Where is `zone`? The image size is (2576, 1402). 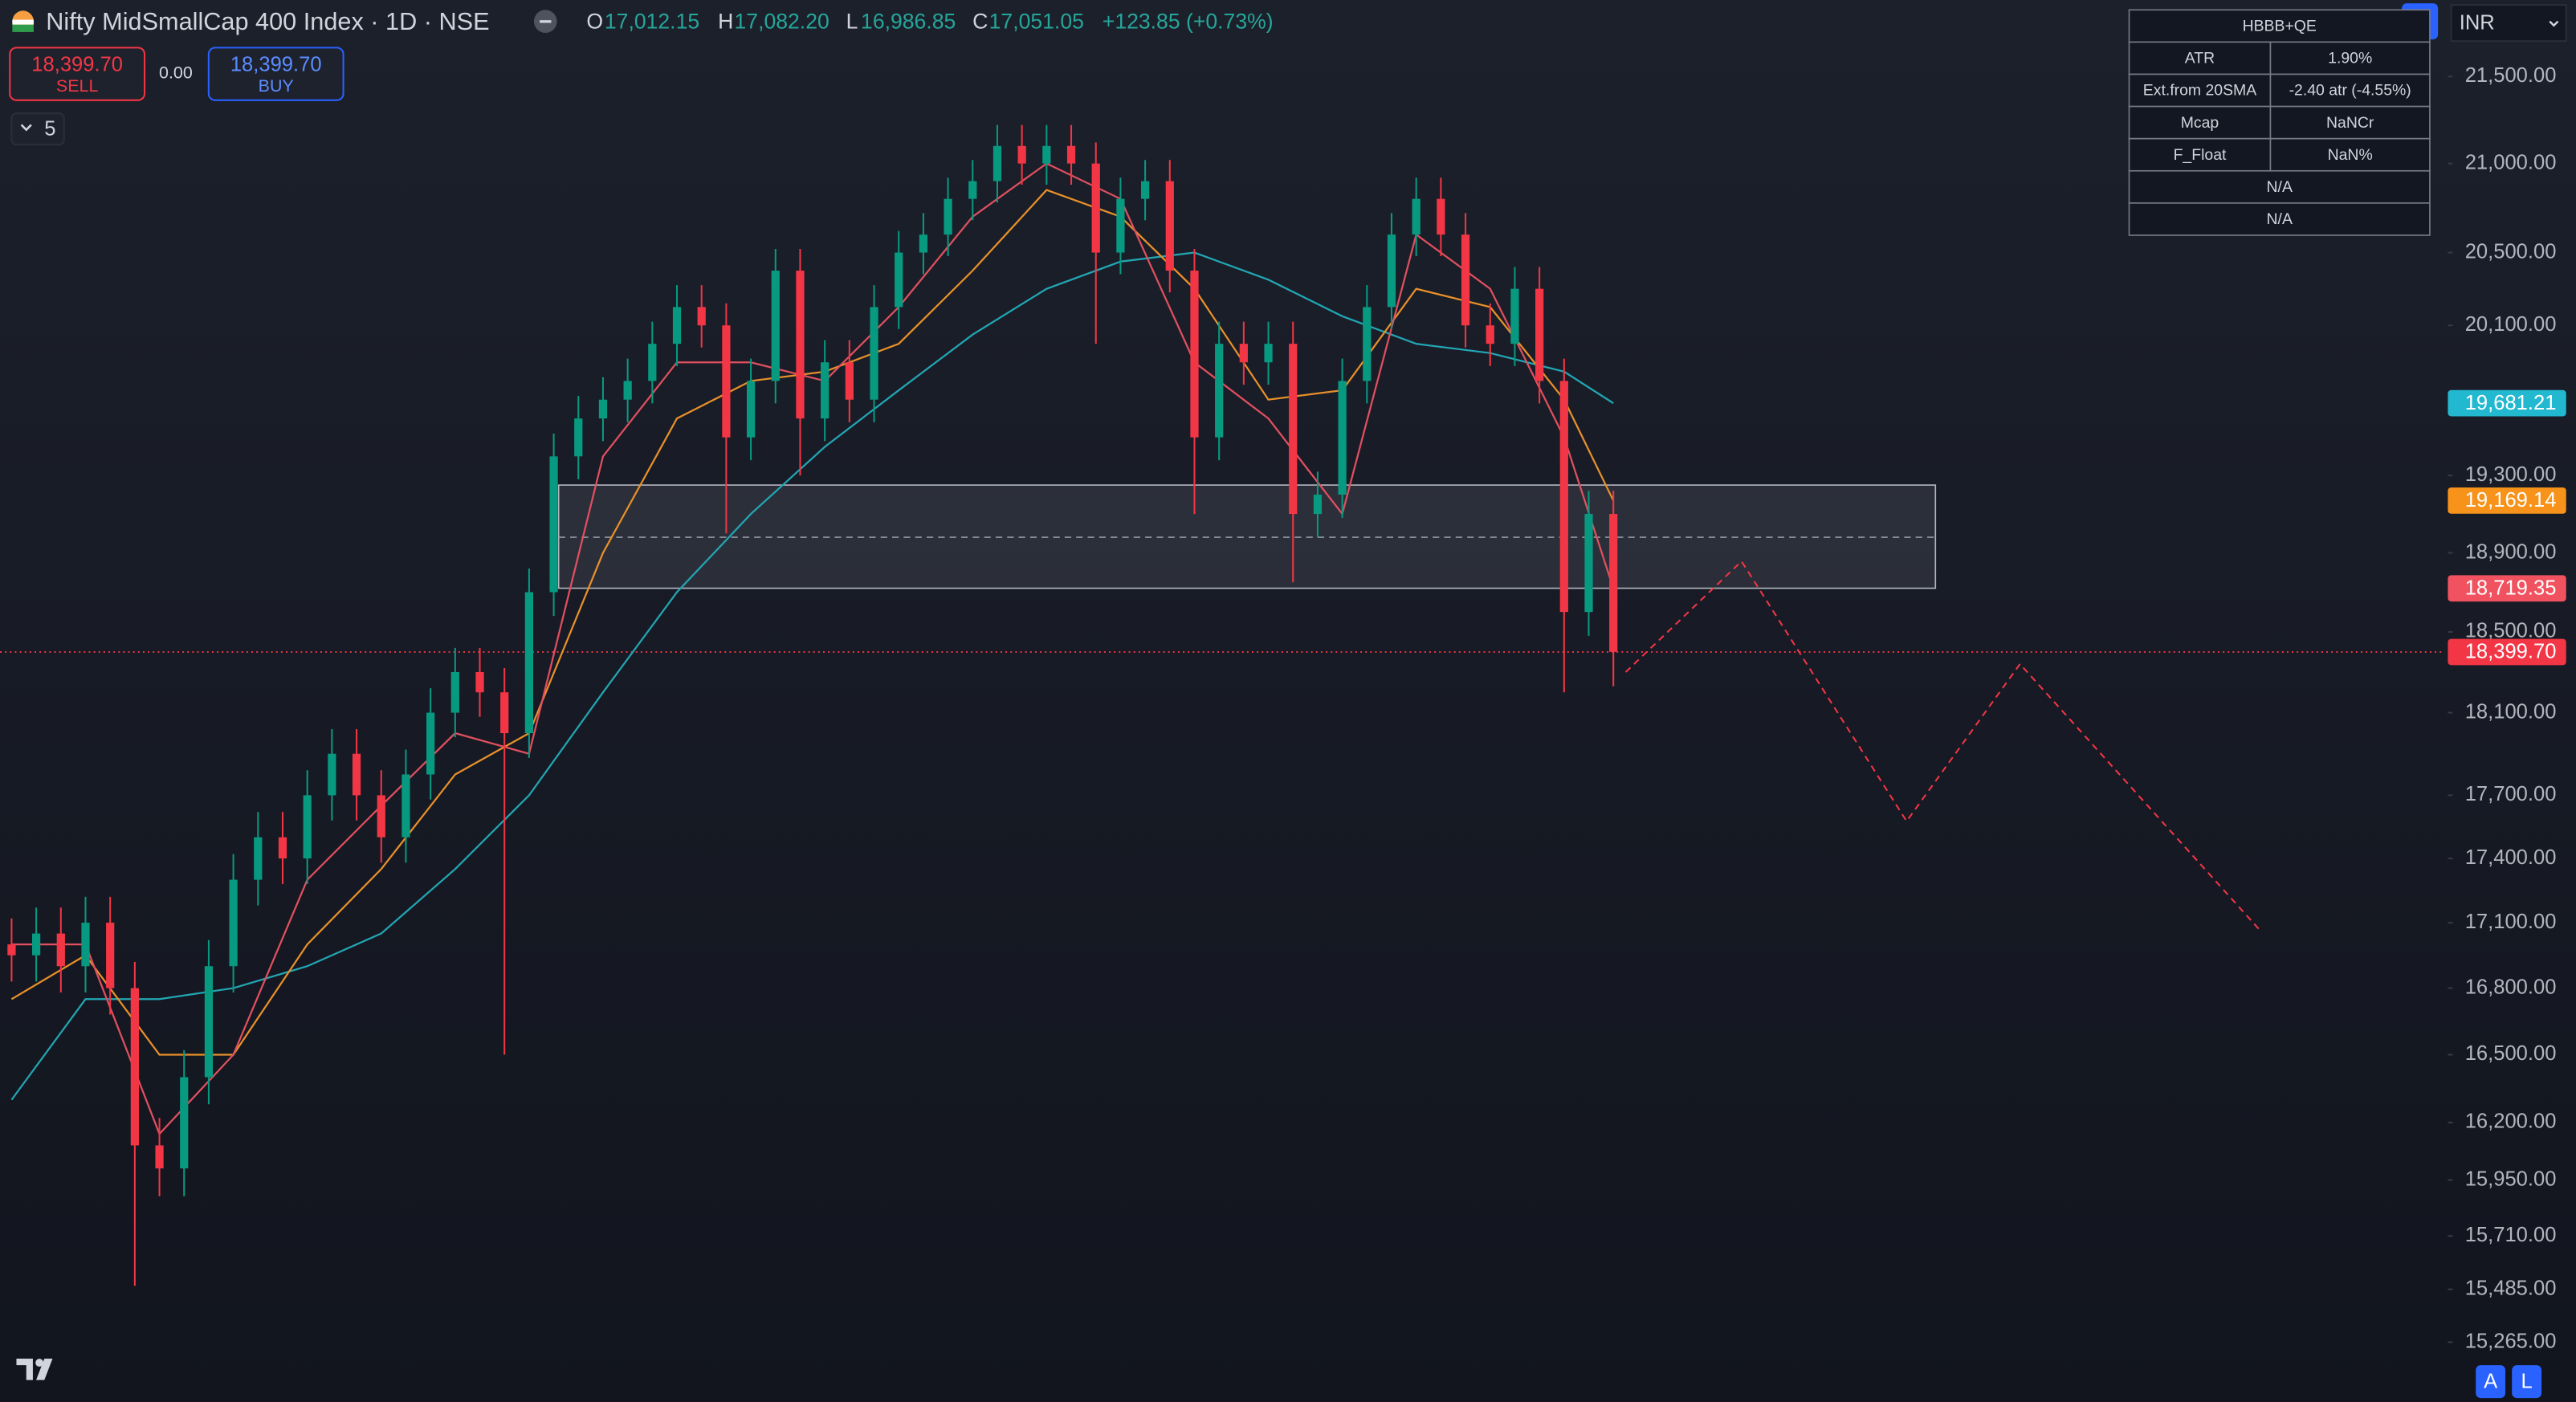 zone is located at coordinates (1247, 537).